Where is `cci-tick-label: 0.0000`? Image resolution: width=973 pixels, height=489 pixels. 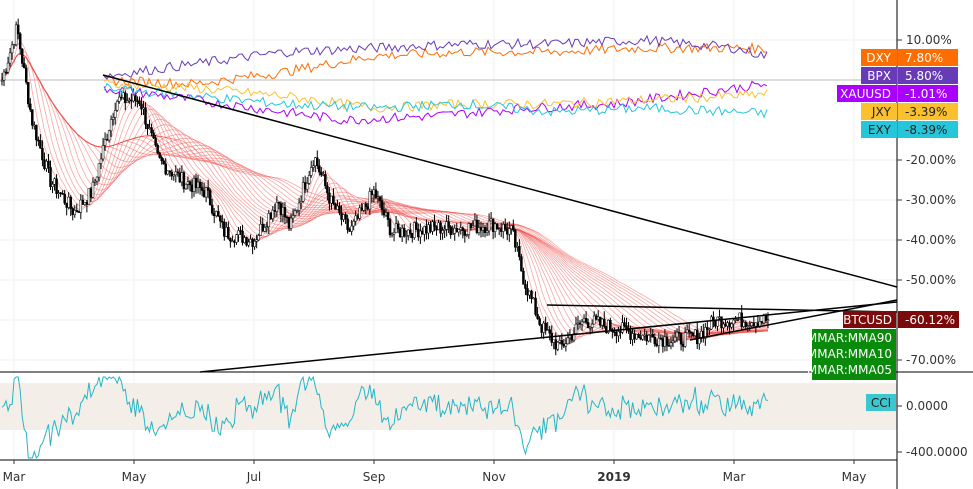 cci-tick-label: 0.0000 is located at coordinates (927, 406).